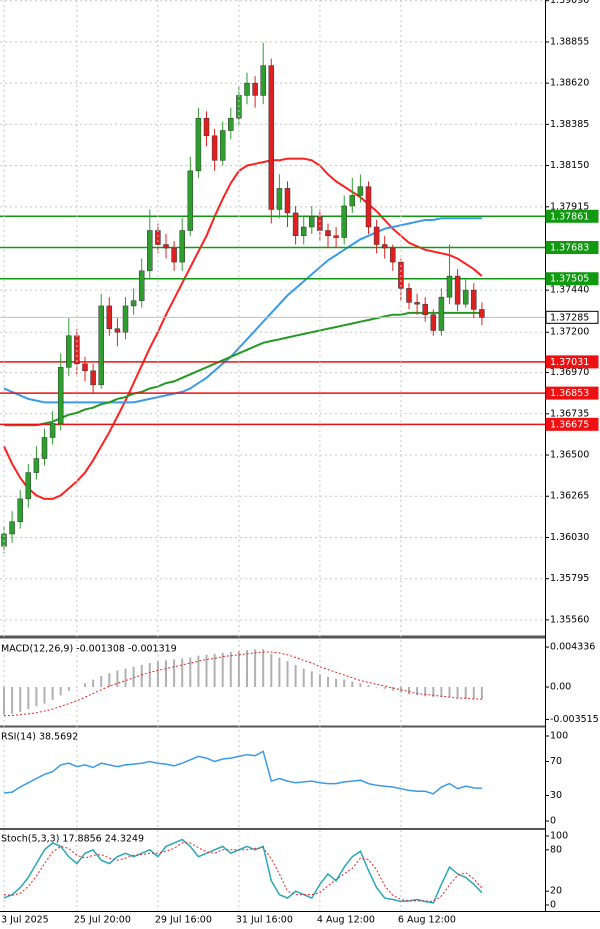 The height and width of the screenshot is (929, 600). I want to click on pane: 100 80 20 0 Stoch(5,3,3) 17.8856 24.3249, so click(284, 871).